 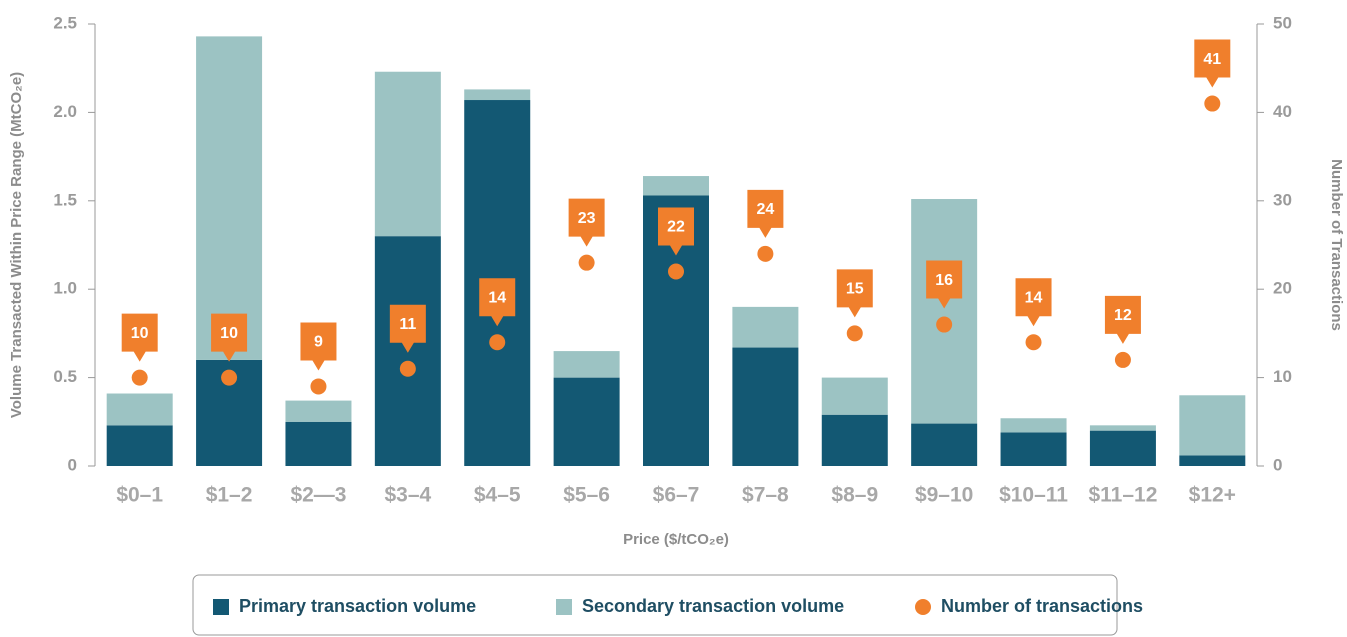 I want to click on data-label: 11, so click(x=407, y=324).